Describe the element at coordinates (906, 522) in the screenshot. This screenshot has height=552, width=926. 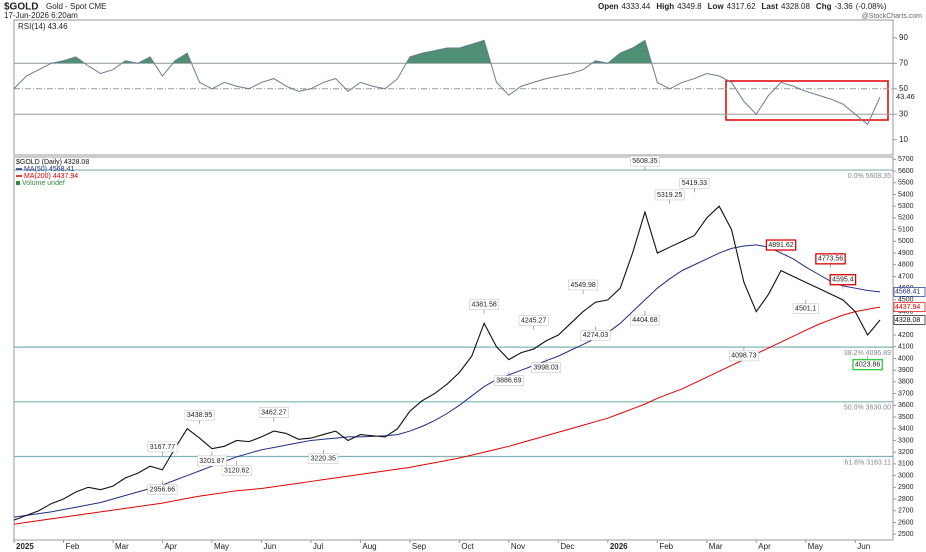
I see `y-tick-label: 2600` at that location.